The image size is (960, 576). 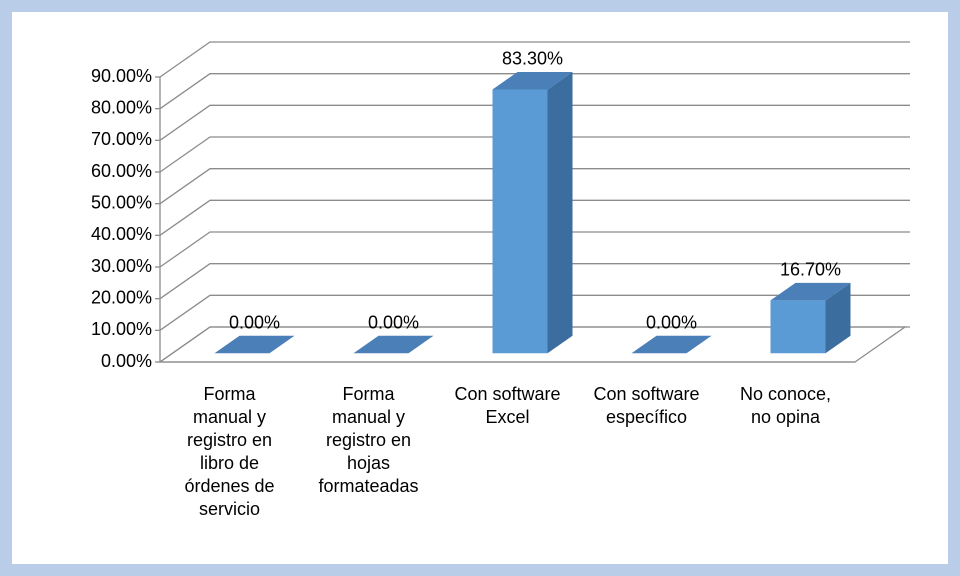 What do you see at coordinates (810, 270) in the screenshot?
I see `value-label: 16.70%` at bounding box center [810, 270].